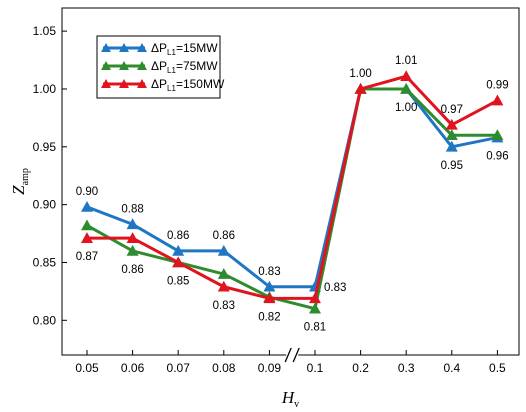 The height and width of the screenshot is (412, 526). What do you see at coordinates (452, 166) in the screenshot?
I see `data-label: 0.95` at bounding box center [452, 166].